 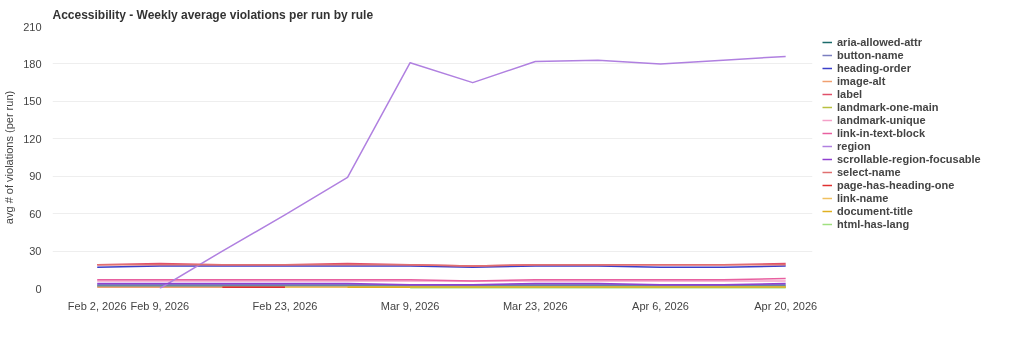 What do you see at coordinates (870, 55) in the screenshot?
I see `legend-label: button-name` at bounding box center [870, 55].